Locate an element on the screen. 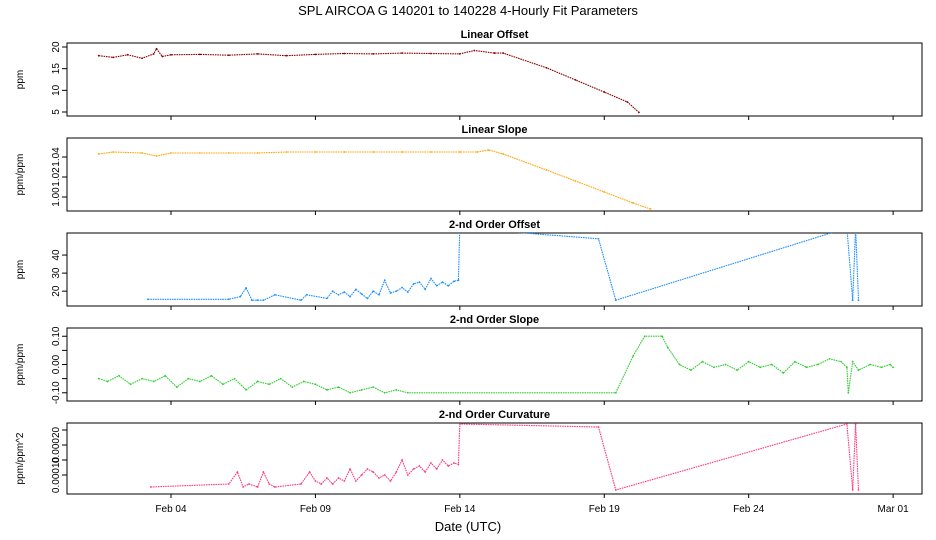  panel-title: 2-nd Order Slope is located at coordinates (494, 320).